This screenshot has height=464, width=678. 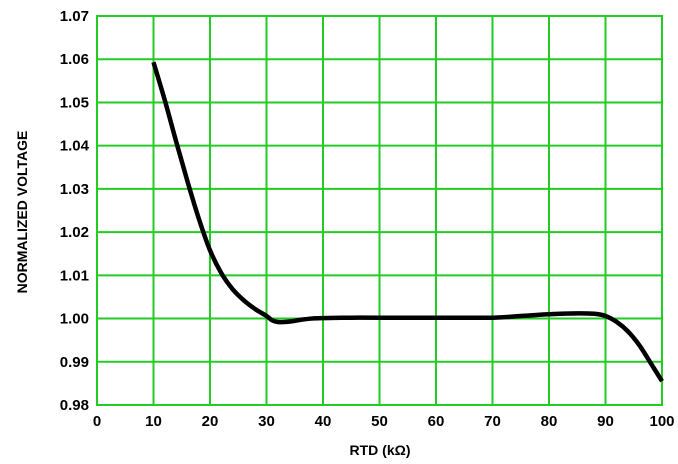 What do you see at coordinates (210, 421) in the screenshot?
I see `x-tick-label: 20` at bounding box center [210, 421].